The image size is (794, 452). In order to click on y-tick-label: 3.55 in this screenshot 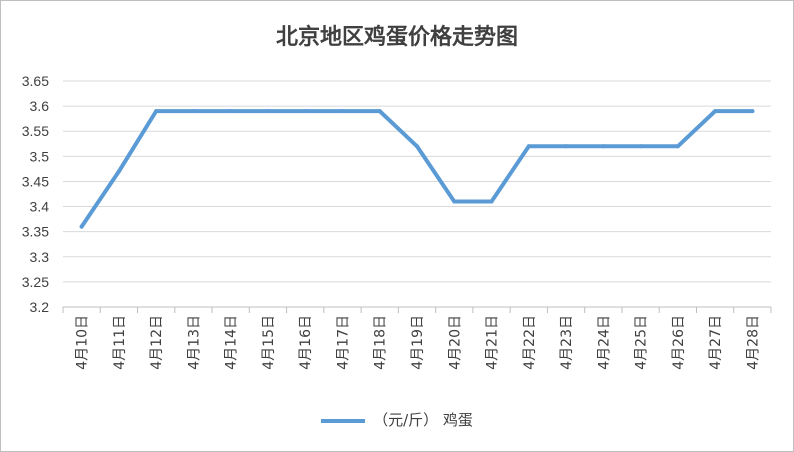, I will do `click(35, 131)`.